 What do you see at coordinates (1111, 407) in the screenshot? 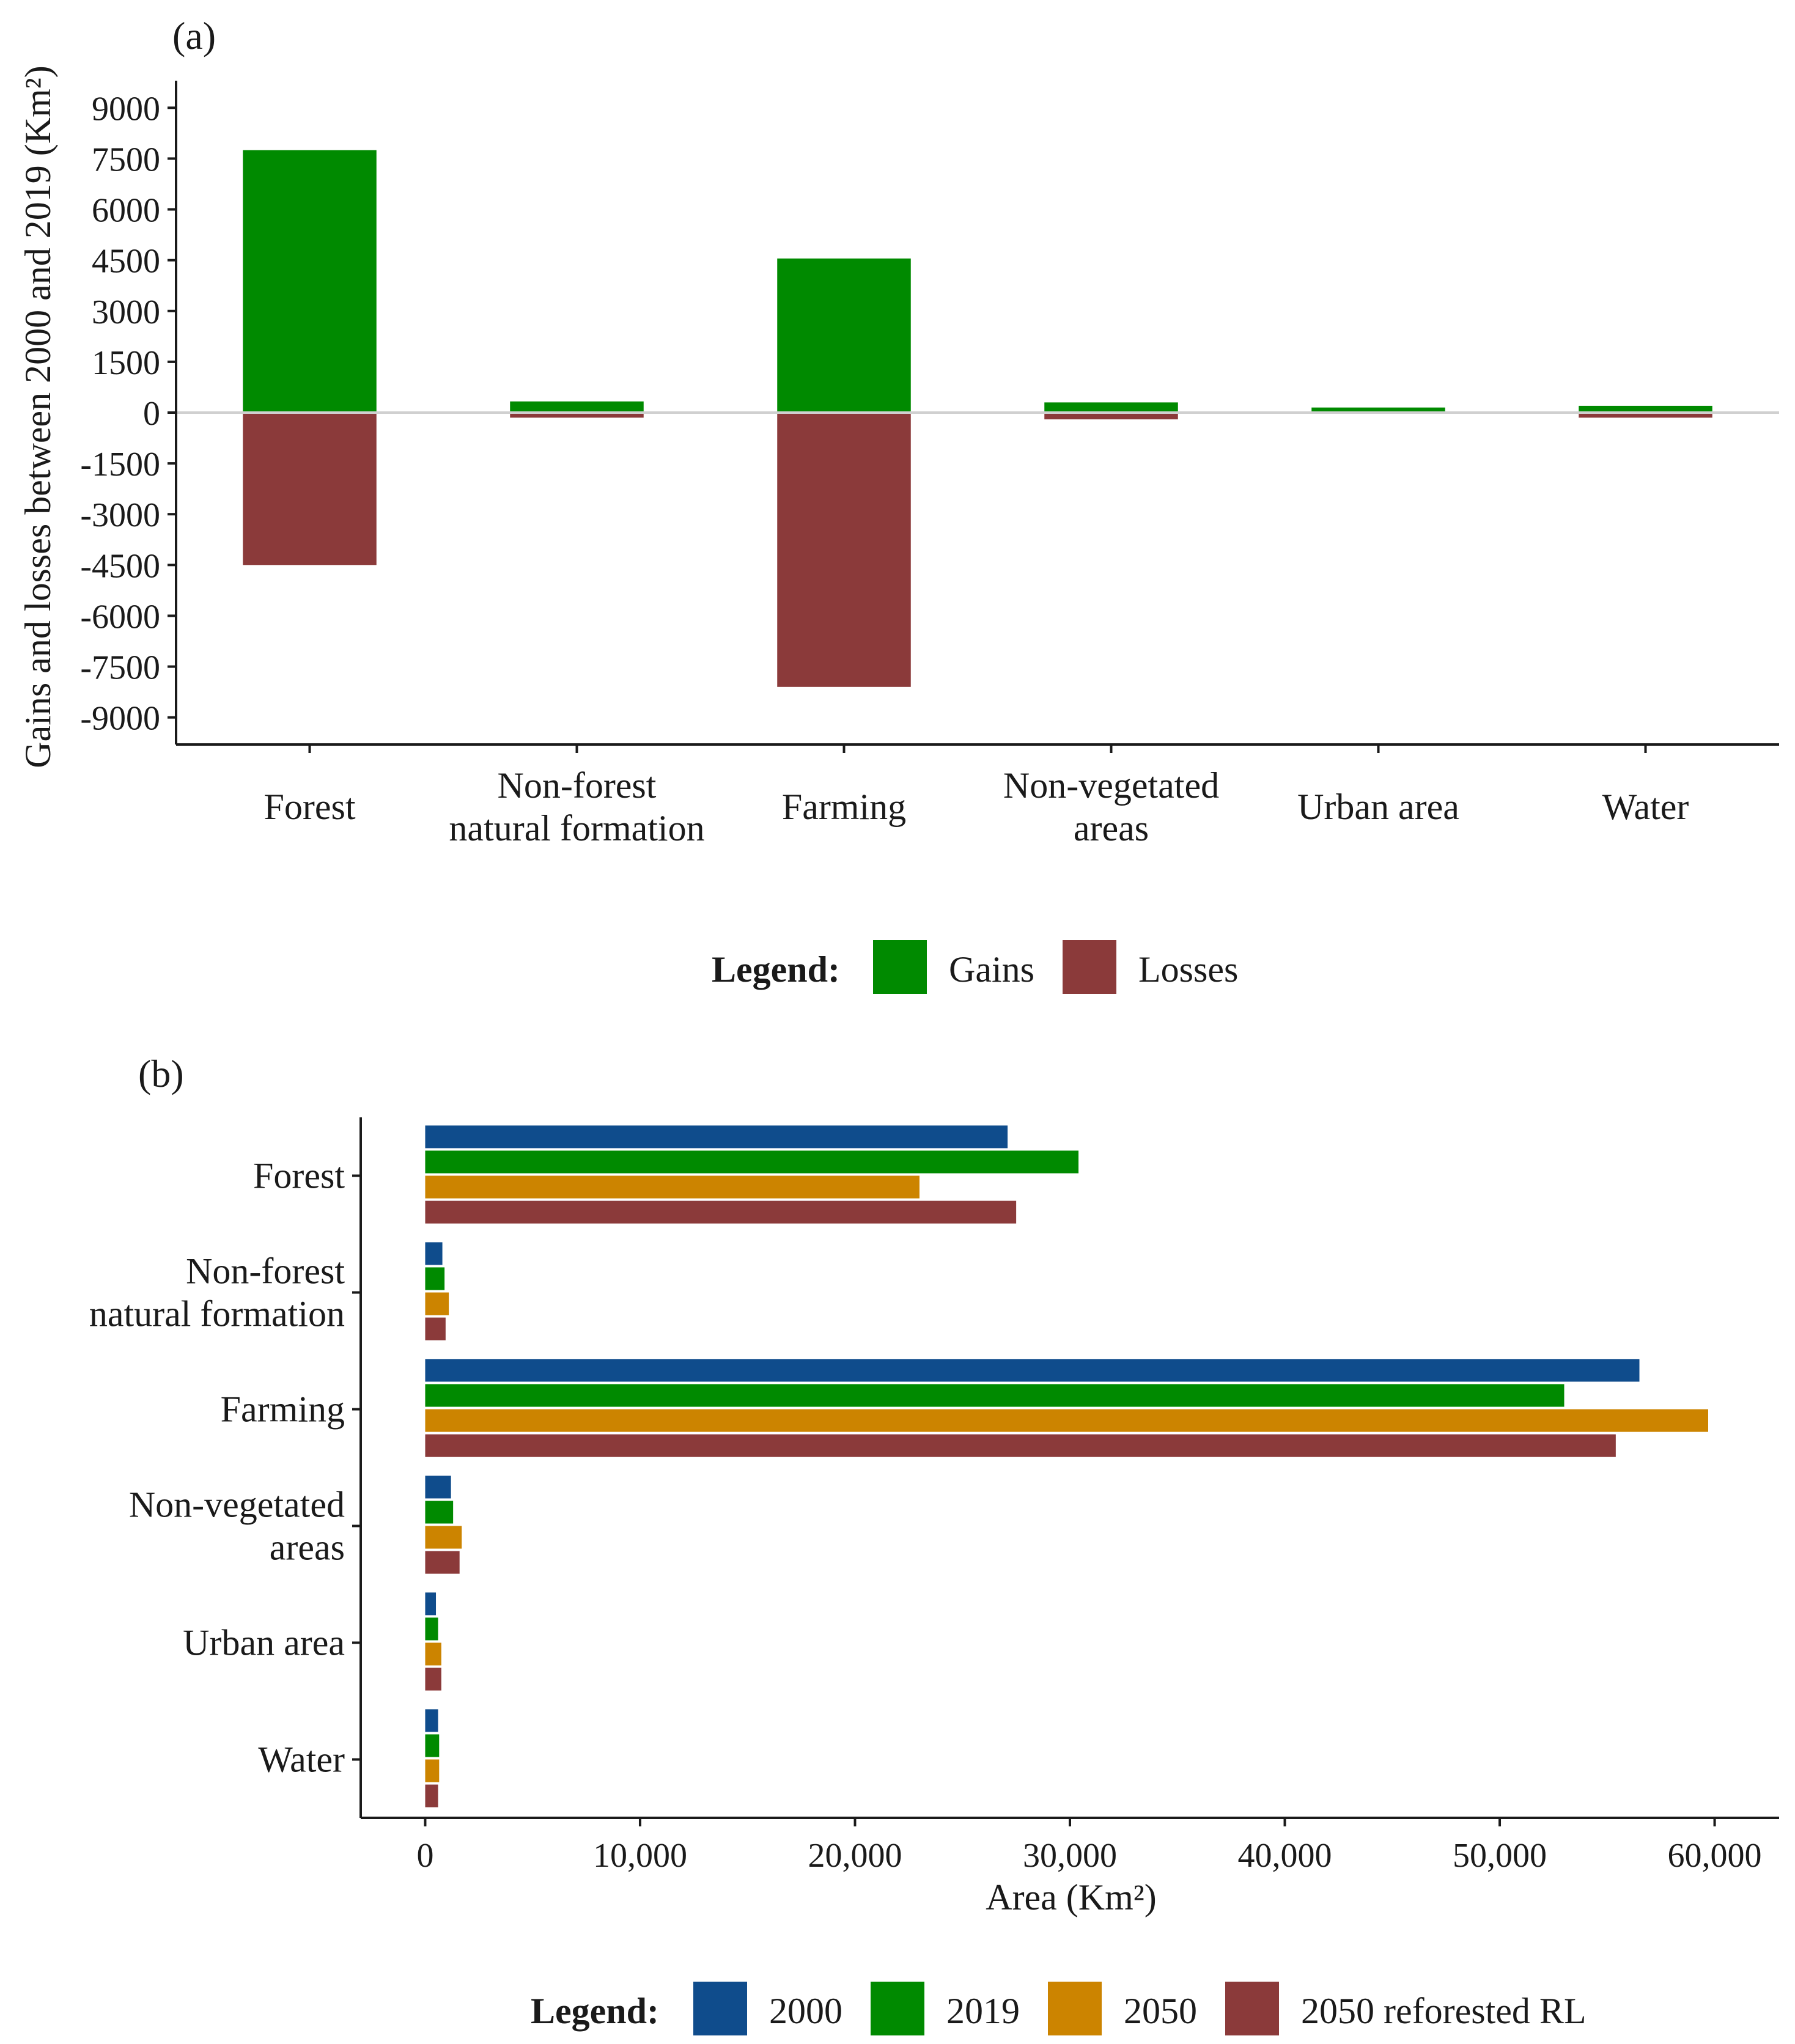
I see `bar-gains-non-vegetated-areas` at bounding box center [1111, 407].